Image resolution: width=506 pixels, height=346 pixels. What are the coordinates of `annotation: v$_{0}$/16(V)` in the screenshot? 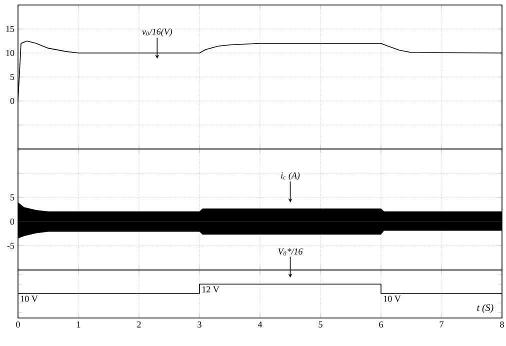 It's located at (157, 32).